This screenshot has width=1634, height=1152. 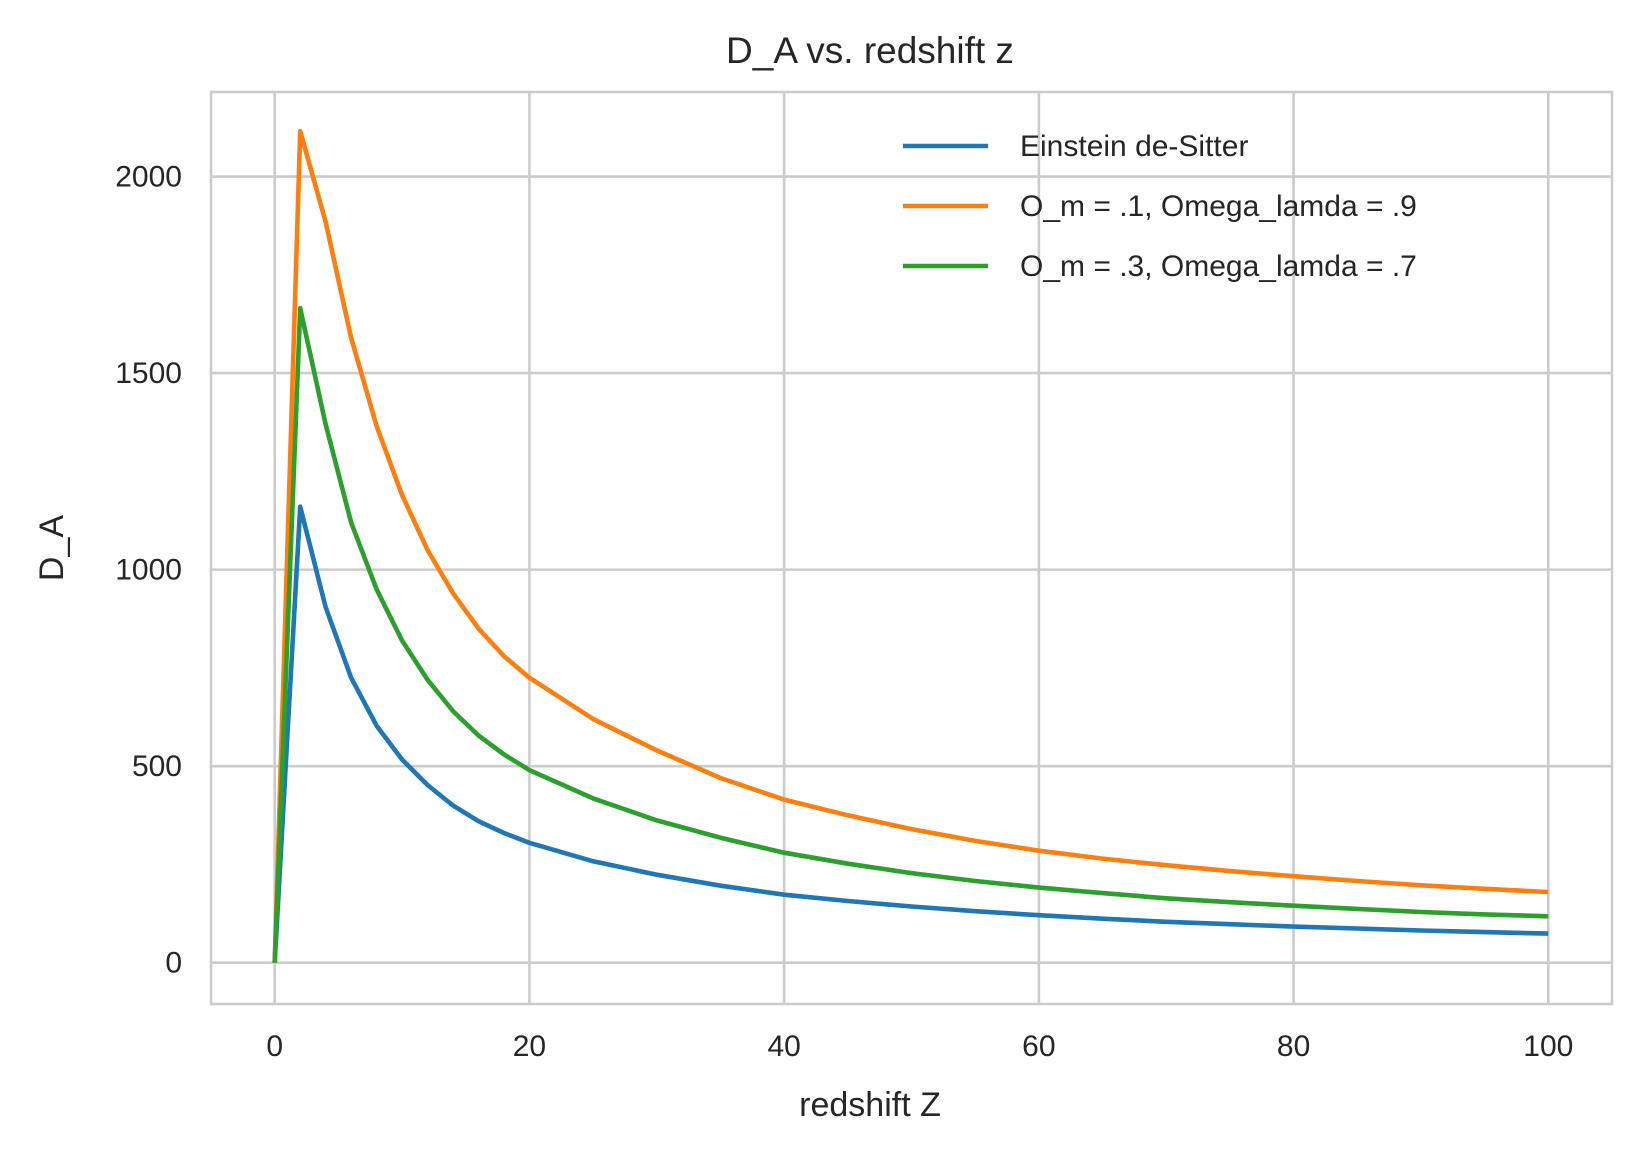 I want to click on x-tick-label: 60, so click(x=1038, y=1046).